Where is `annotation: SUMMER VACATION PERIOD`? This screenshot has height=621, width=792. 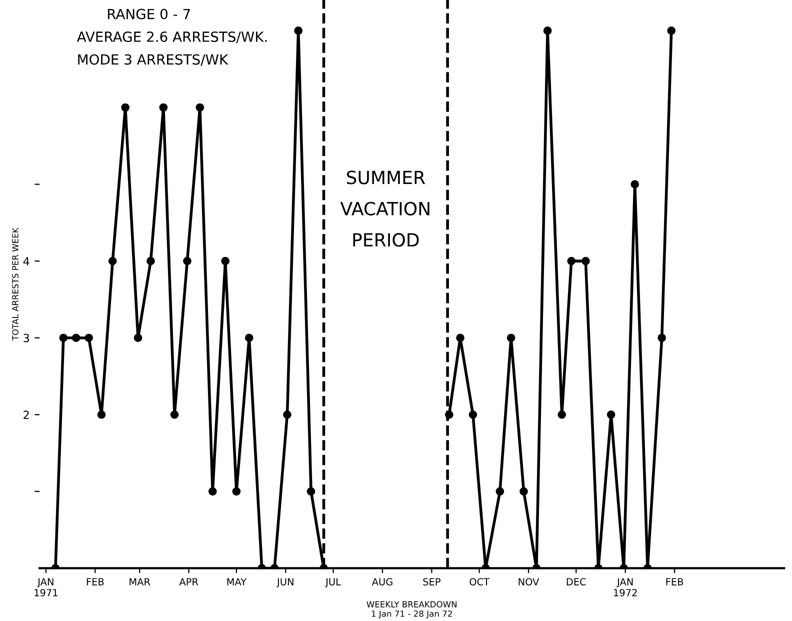
annotation: SUMMER VACATION PERIOD is located at coordinates (385, 208).